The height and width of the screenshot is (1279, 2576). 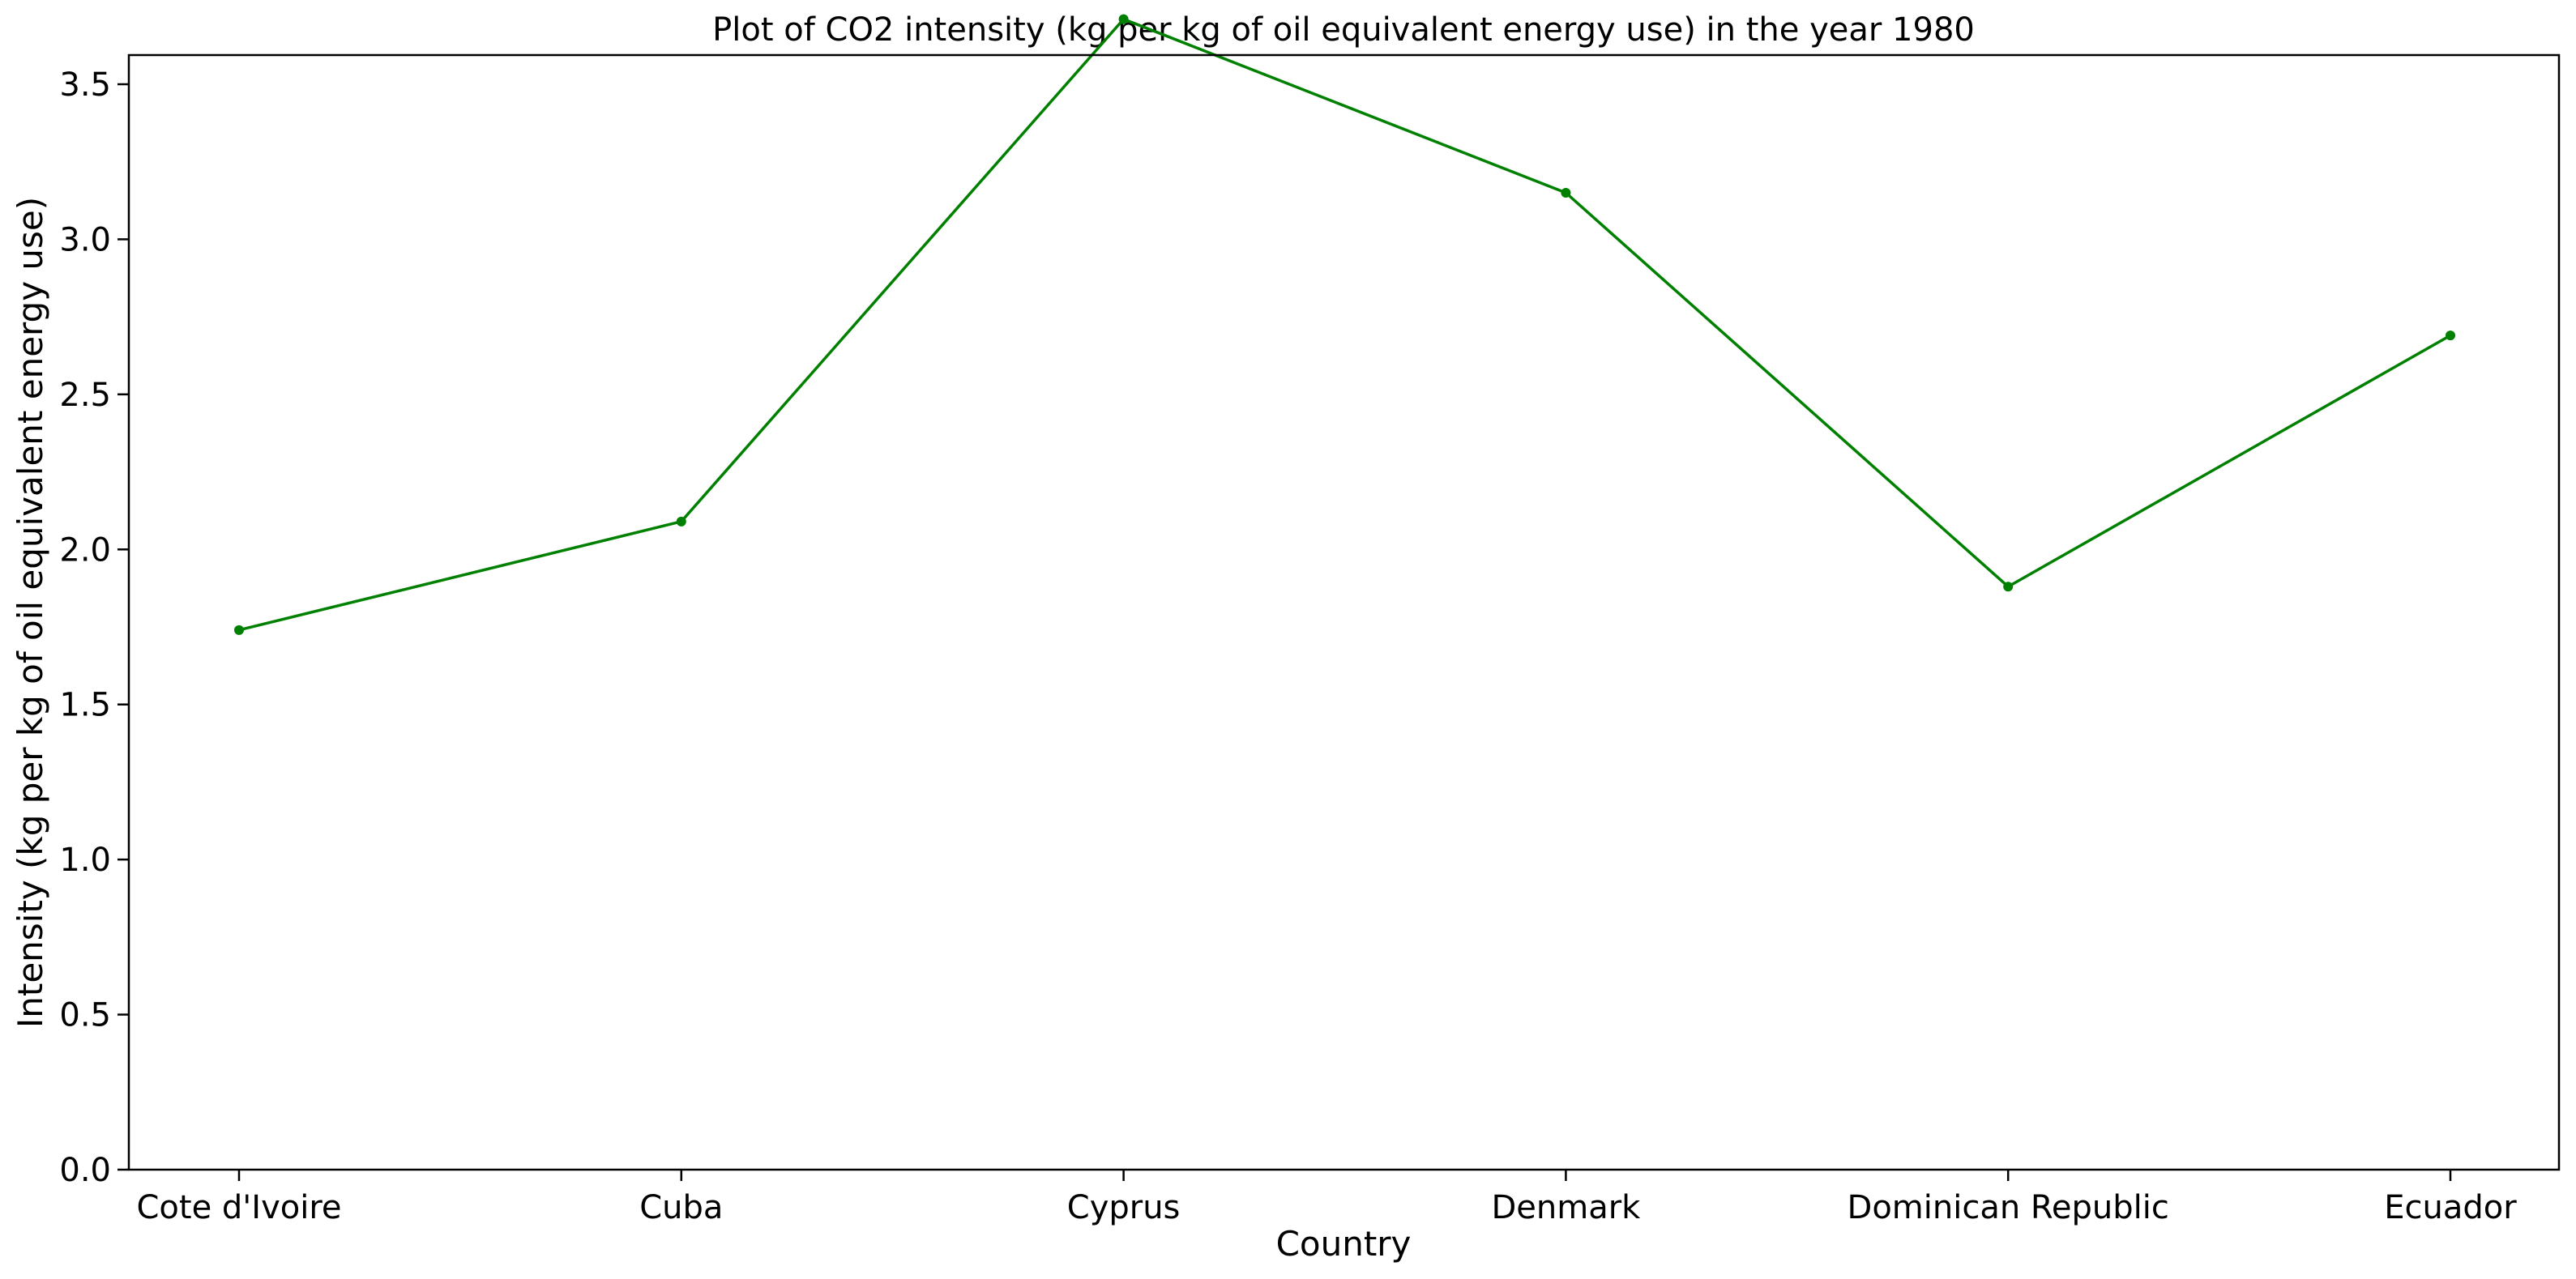 What do you see at coordinates (1566, 1207) in the screenshot?
I see `x-tick-label: Denmark` at bounding box center [1566, 1207].